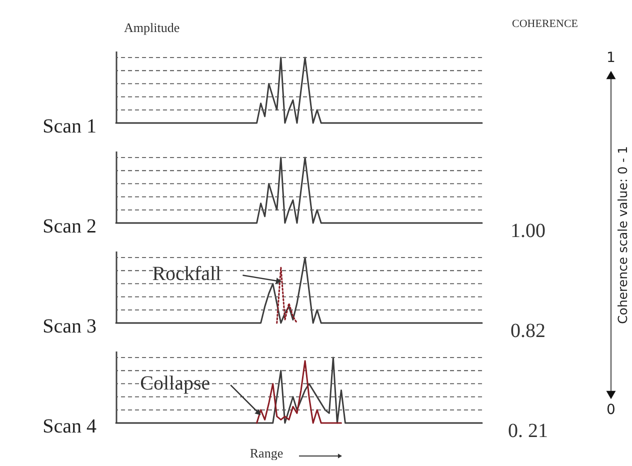 Image resolution: width=632 pixels, height=466 pixels. Describe the element at coordinates (528, 231) in the screenshot. I see `text: 1.00` at that location.